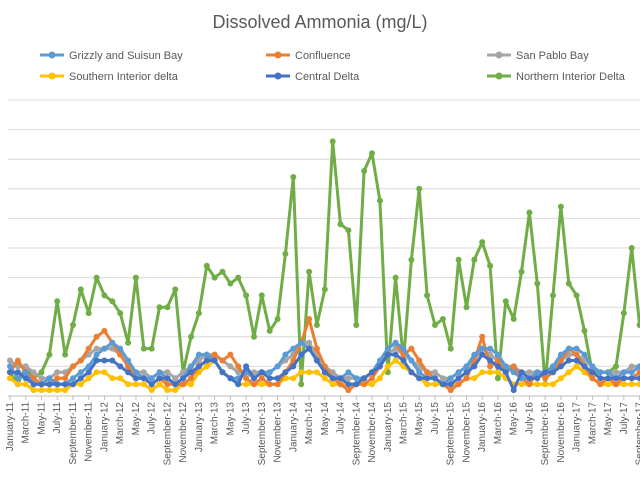 This screenshot has height=480, width=640. What do you see at coordinates (556, 77) in the screenshot?
I see `legend-item: Northern Interior Delta` at bounding box center [556, 77].